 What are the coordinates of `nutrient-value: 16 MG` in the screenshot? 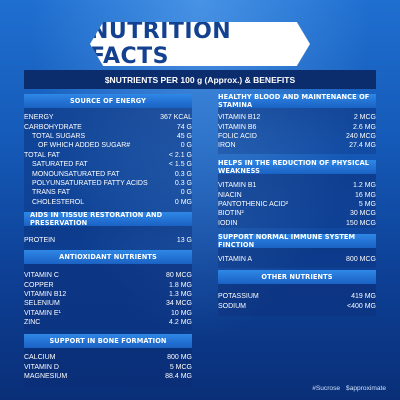 It's located at (365, 195).